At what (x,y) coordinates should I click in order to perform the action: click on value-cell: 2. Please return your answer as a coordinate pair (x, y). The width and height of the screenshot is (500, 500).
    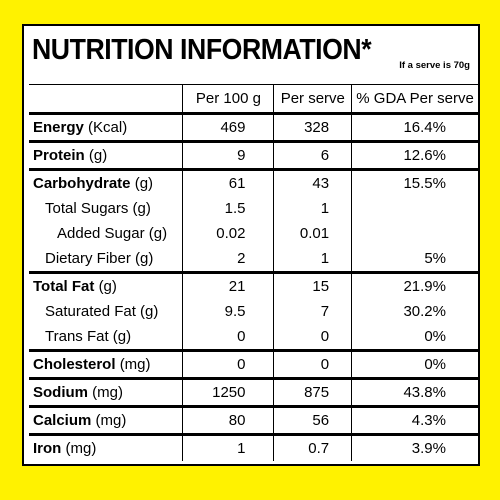
    Looking at the image, I should click on (228, 259).